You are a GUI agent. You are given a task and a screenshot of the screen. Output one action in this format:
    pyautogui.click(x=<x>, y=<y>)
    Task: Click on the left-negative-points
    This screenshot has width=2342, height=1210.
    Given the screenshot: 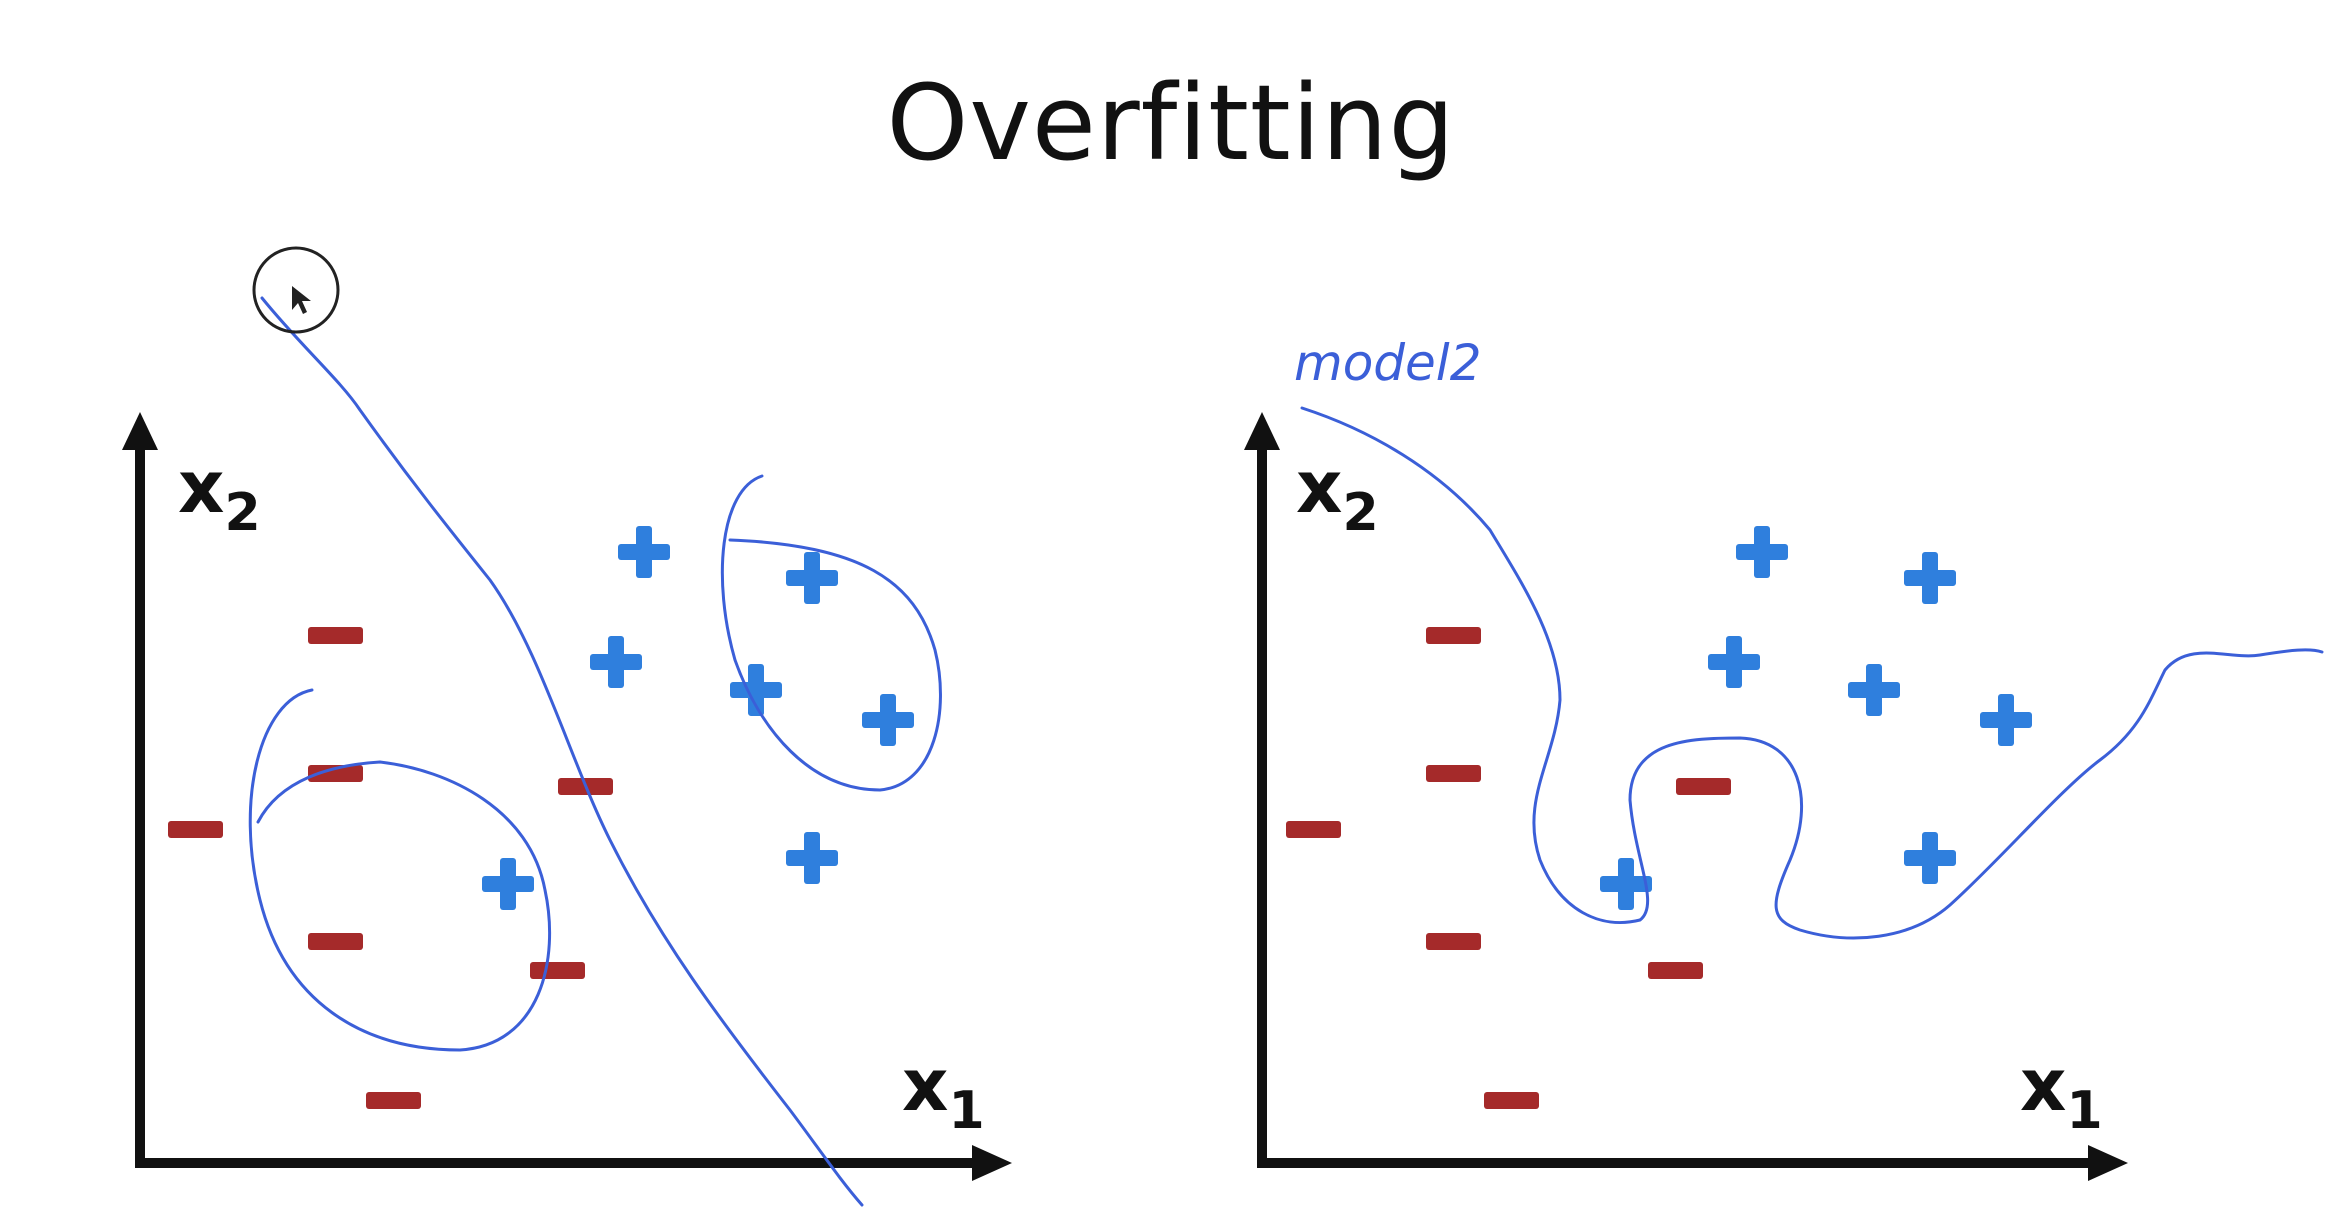 What is the action you would take?
    pyautogui.click(x=390, y=868)
    